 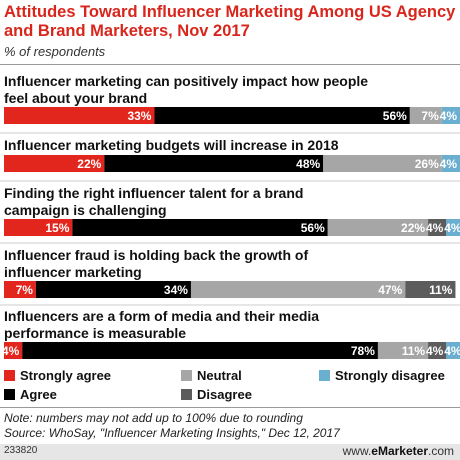 What do you see at coordinates (21, 450) in the screenshot?
I see `chart-id: 233820` at bounding box center [21, 450].